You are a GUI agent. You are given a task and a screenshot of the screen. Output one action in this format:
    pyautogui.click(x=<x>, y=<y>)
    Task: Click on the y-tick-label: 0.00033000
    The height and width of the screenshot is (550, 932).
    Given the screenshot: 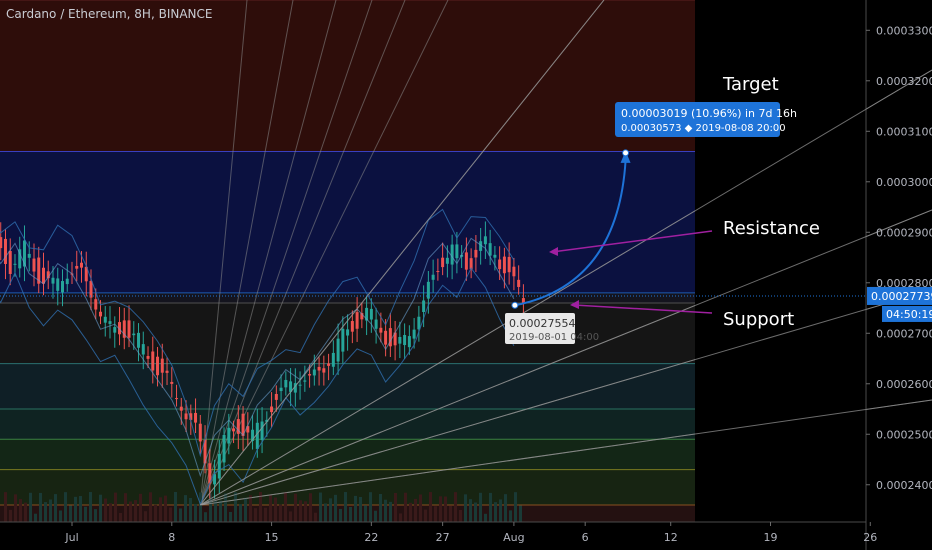 What is the action you would take?
    pyautogui.click(x=904, y=30)
    